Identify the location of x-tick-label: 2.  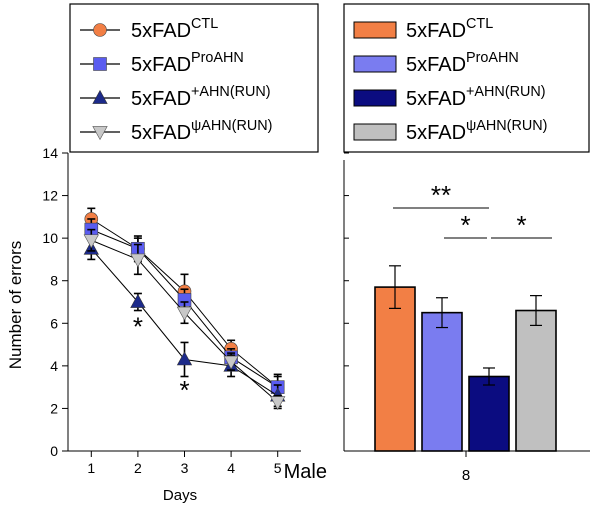
(138, 468).